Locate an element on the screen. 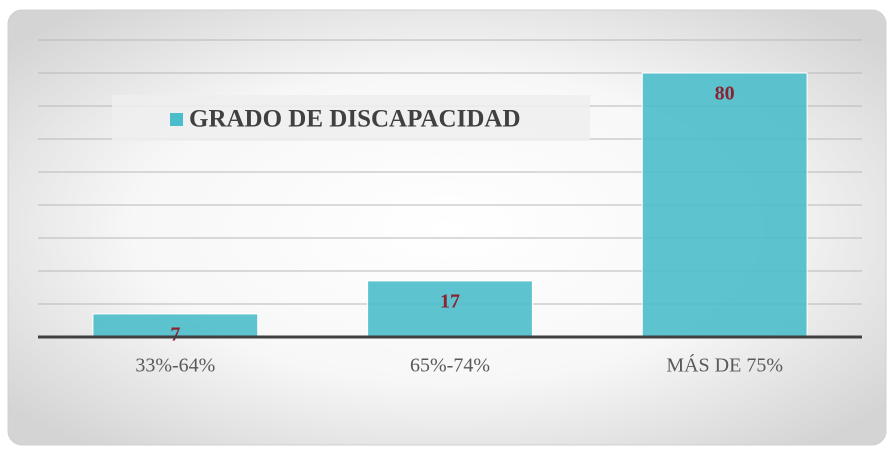 The height and width of the screenshot is (450, 894). legend-box is located at coordinates (351, 118).